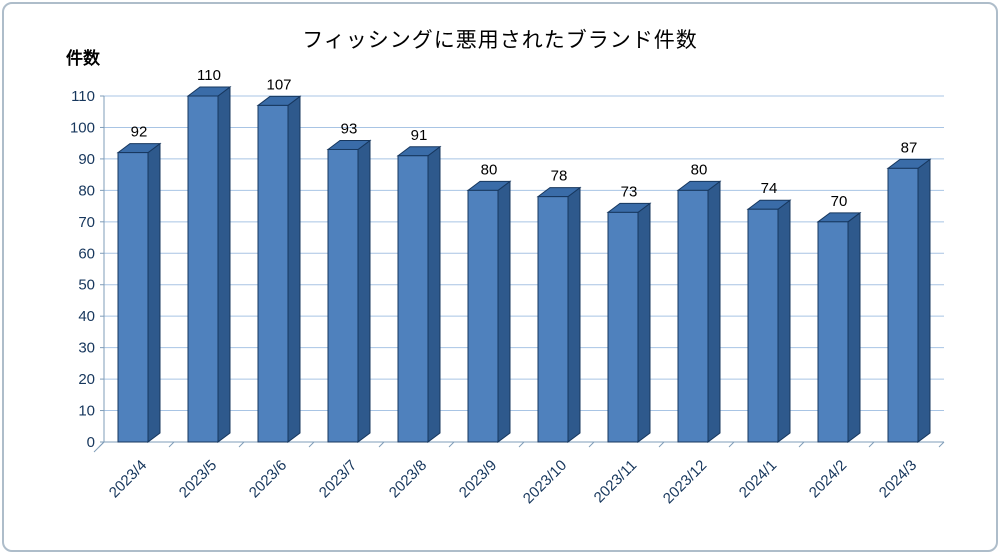 This screenshot has width=1000, height=558. Describe the element at coordinates (86, 379) in the screenshot. I see `y-tick-label: 20` at that location.